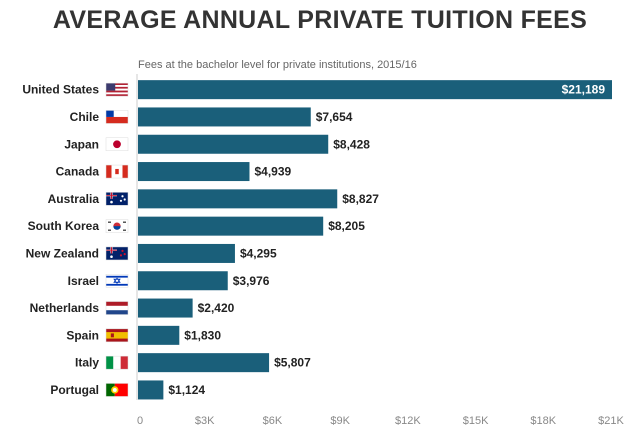 This screenshot has height=445, width=640. What do you see at coordinates (117, 226) in the screenshot?
I see `south-korea-flag-icon` at bounding box center [117, 226].